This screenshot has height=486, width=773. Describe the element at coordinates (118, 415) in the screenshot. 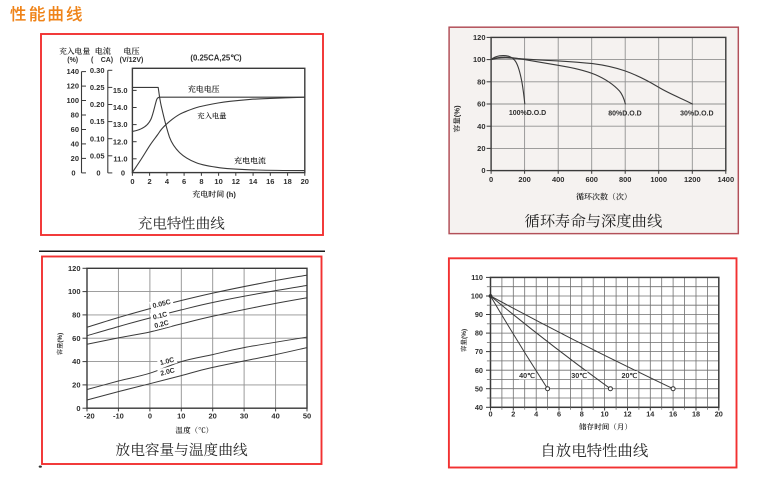

I see `svg-text: -10` at that location.